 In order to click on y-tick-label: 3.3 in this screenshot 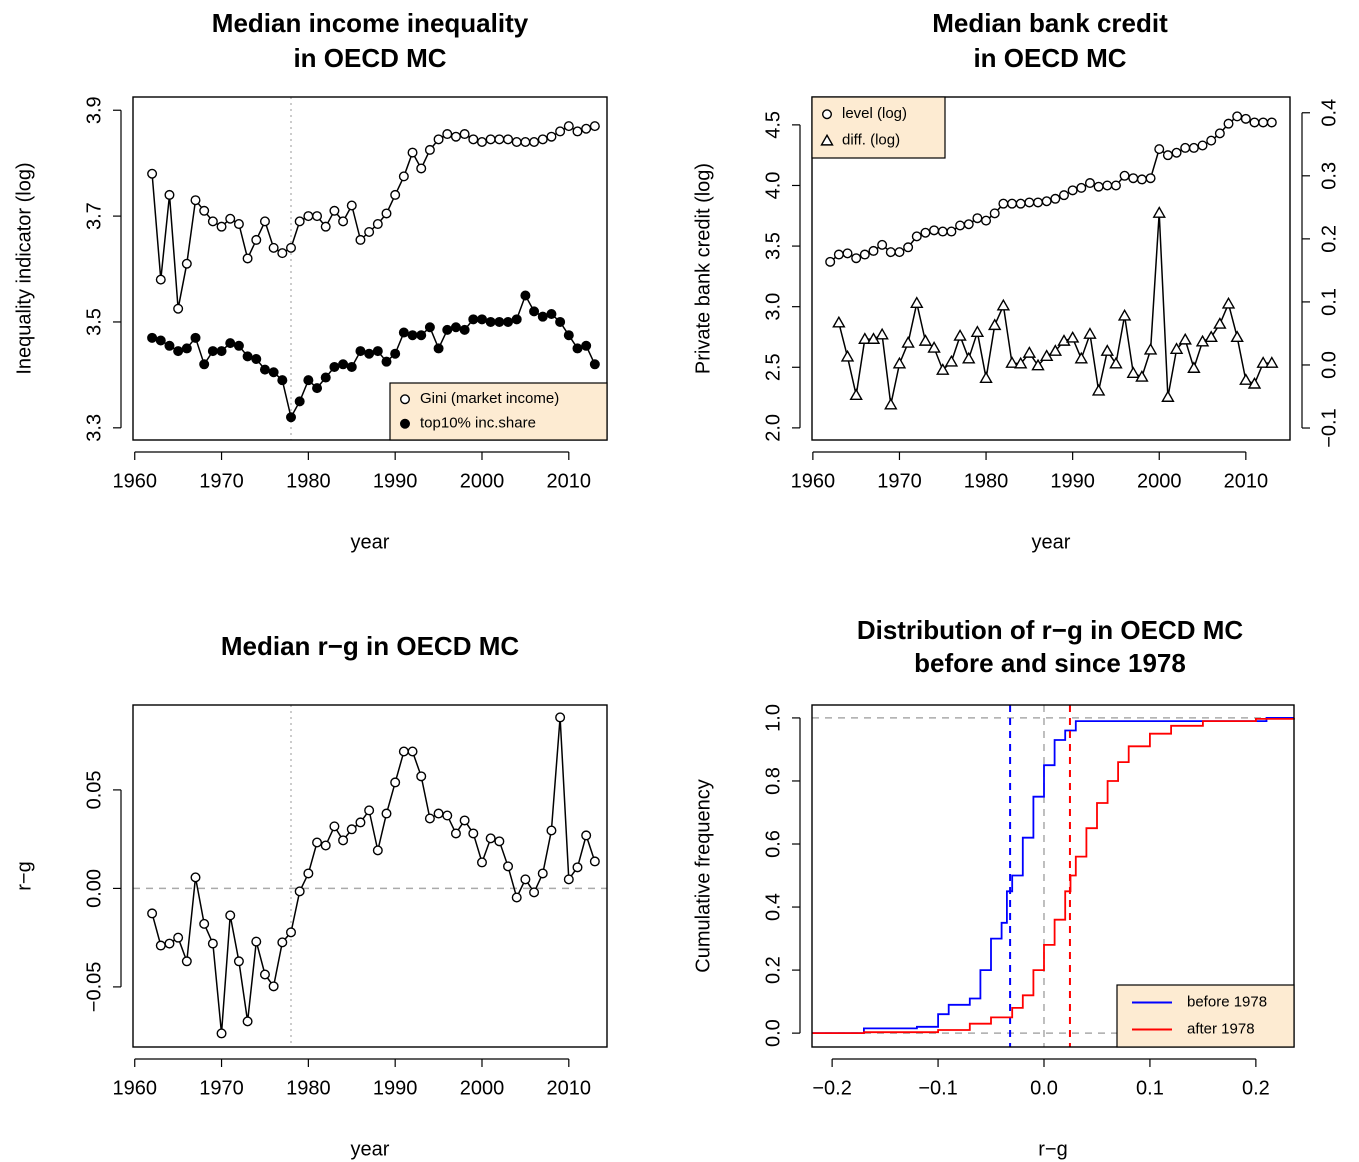, I will do `click(94, 428)`.